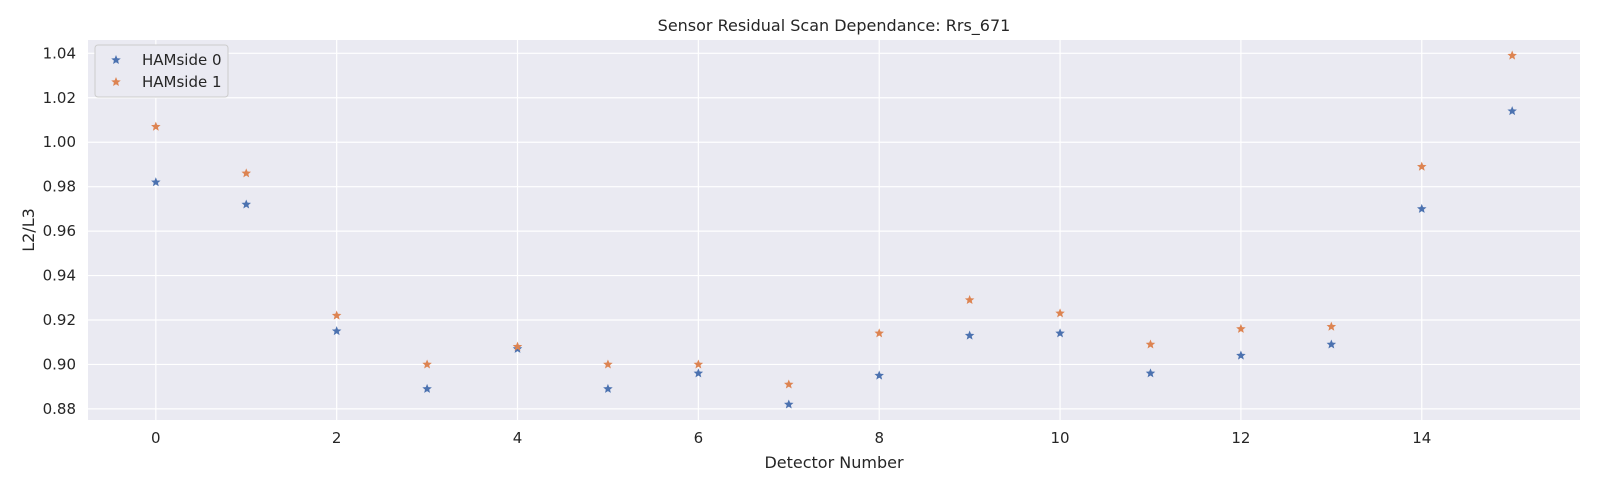 This screenshot has height=500, width=1600. I want to click on x-axis-label: Detector Number, so click(834, 462).